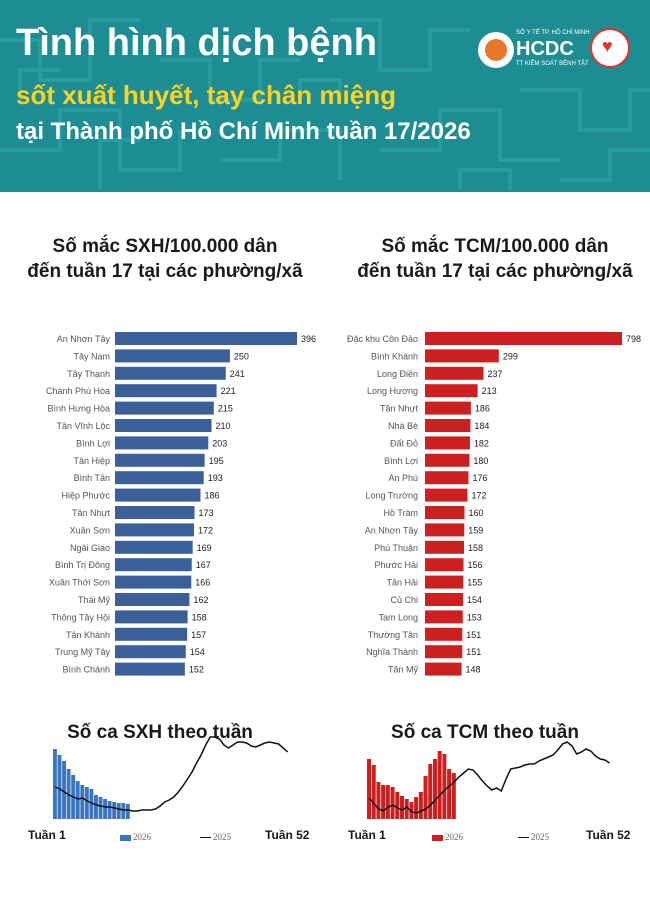 This screenshot has height=920, width=650. Describe the element at coordinates (392, 652) in the screenshot. I see `tcm-category-label: Nghĩa Thành` at that location.